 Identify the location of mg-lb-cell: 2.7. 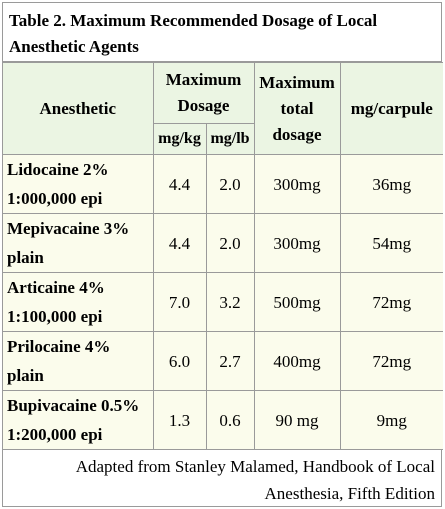
(230, 361).